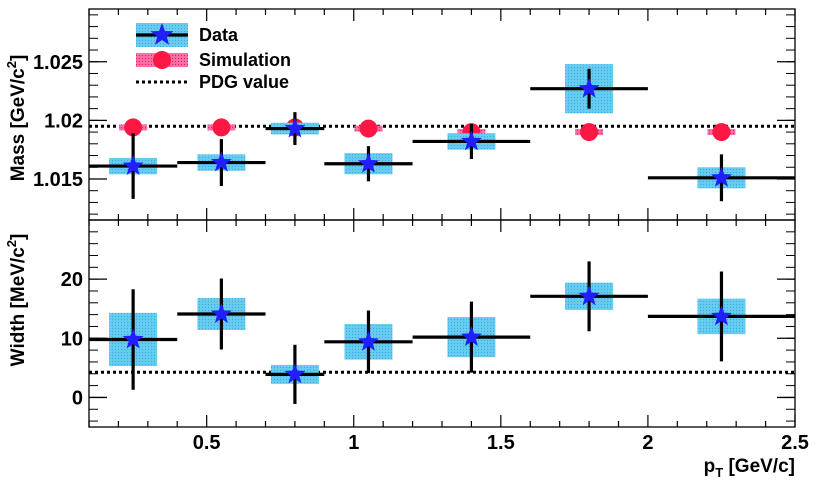 This screenshot has width=830, height=481. What do you see at coordinates (244, 82) in the screenshot?
I see `legend-pdg-label: PDG value` at bounding box center [244, 82].